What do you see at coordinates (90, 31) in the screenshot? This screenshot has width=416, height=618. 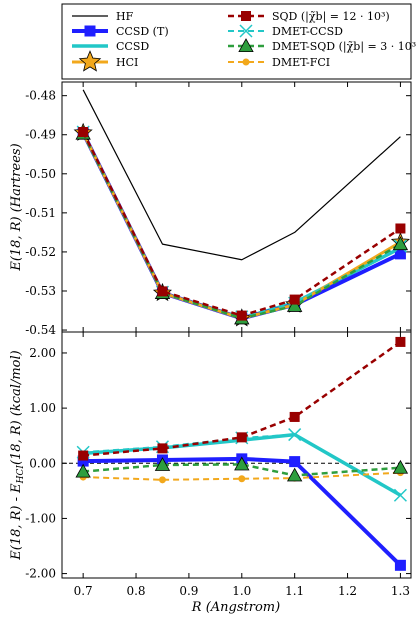 I see `legend-ccsdt-marker` at bounding box center [90, 31].